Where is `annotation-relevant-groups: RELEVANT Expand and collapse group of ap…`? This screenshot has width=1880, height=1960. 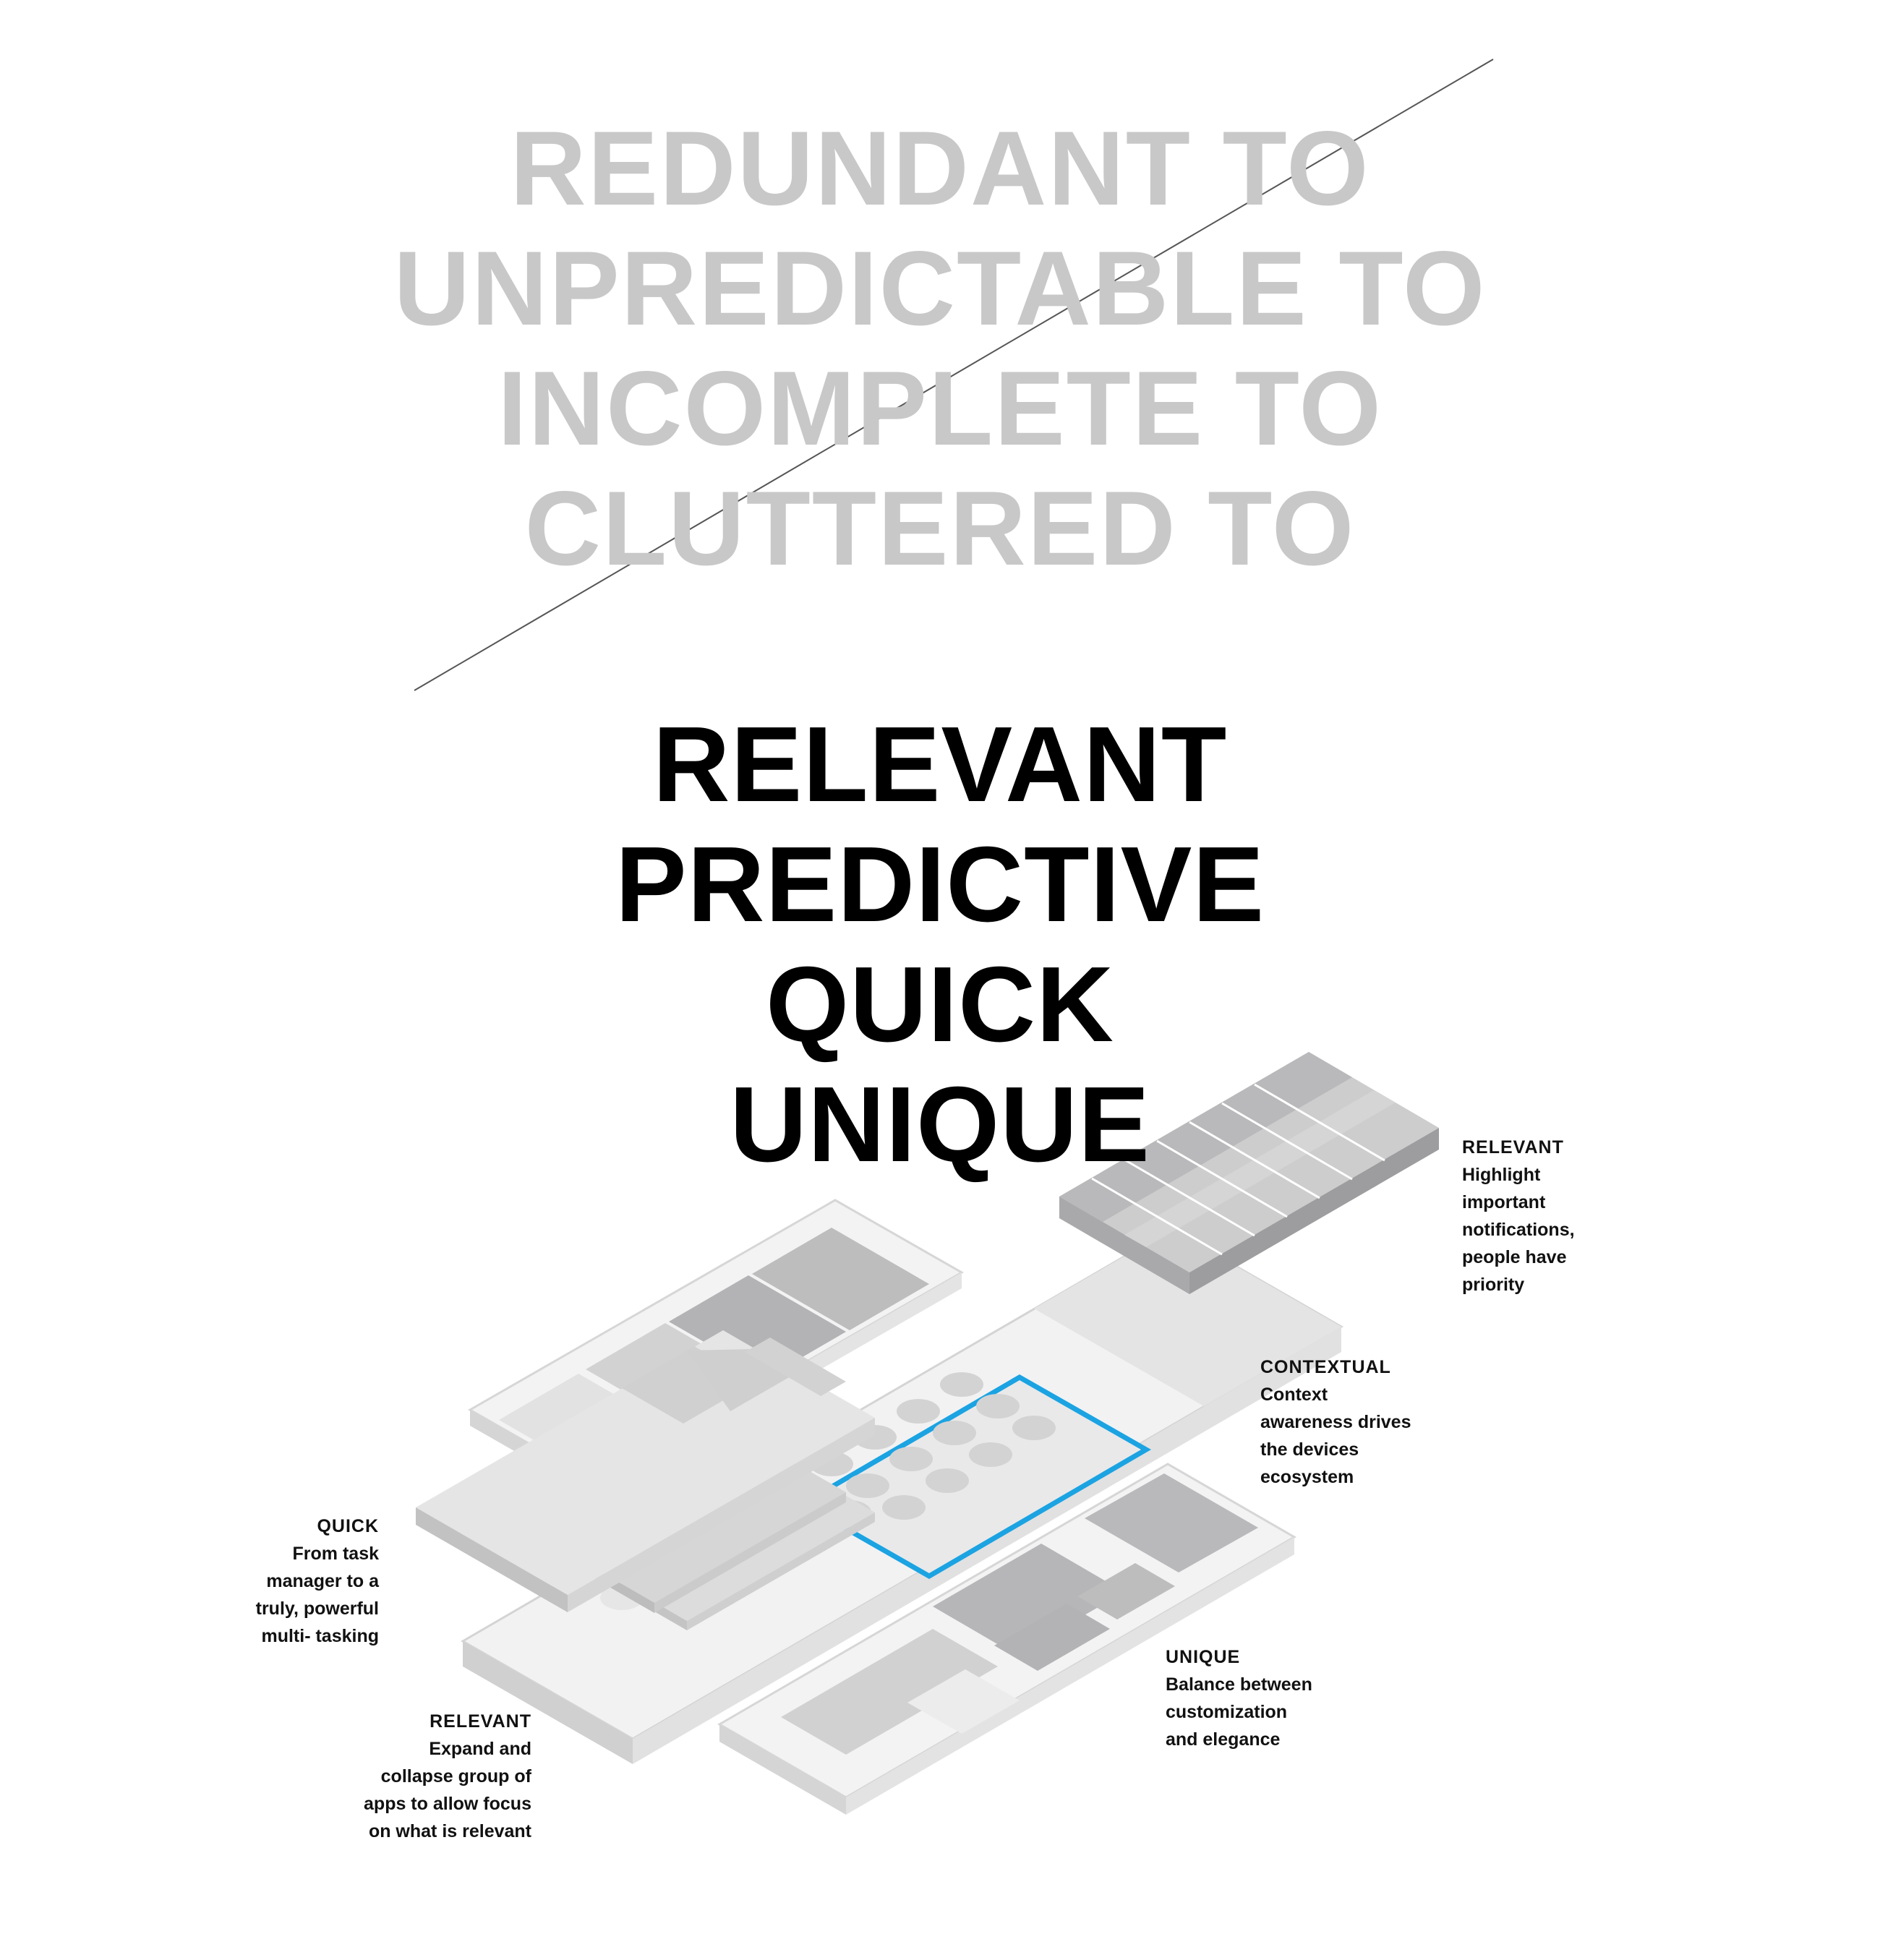
annotation-relevant-groups: RELEVANT Expand and collapse group of ap… is located at coordinates (425, 1777).